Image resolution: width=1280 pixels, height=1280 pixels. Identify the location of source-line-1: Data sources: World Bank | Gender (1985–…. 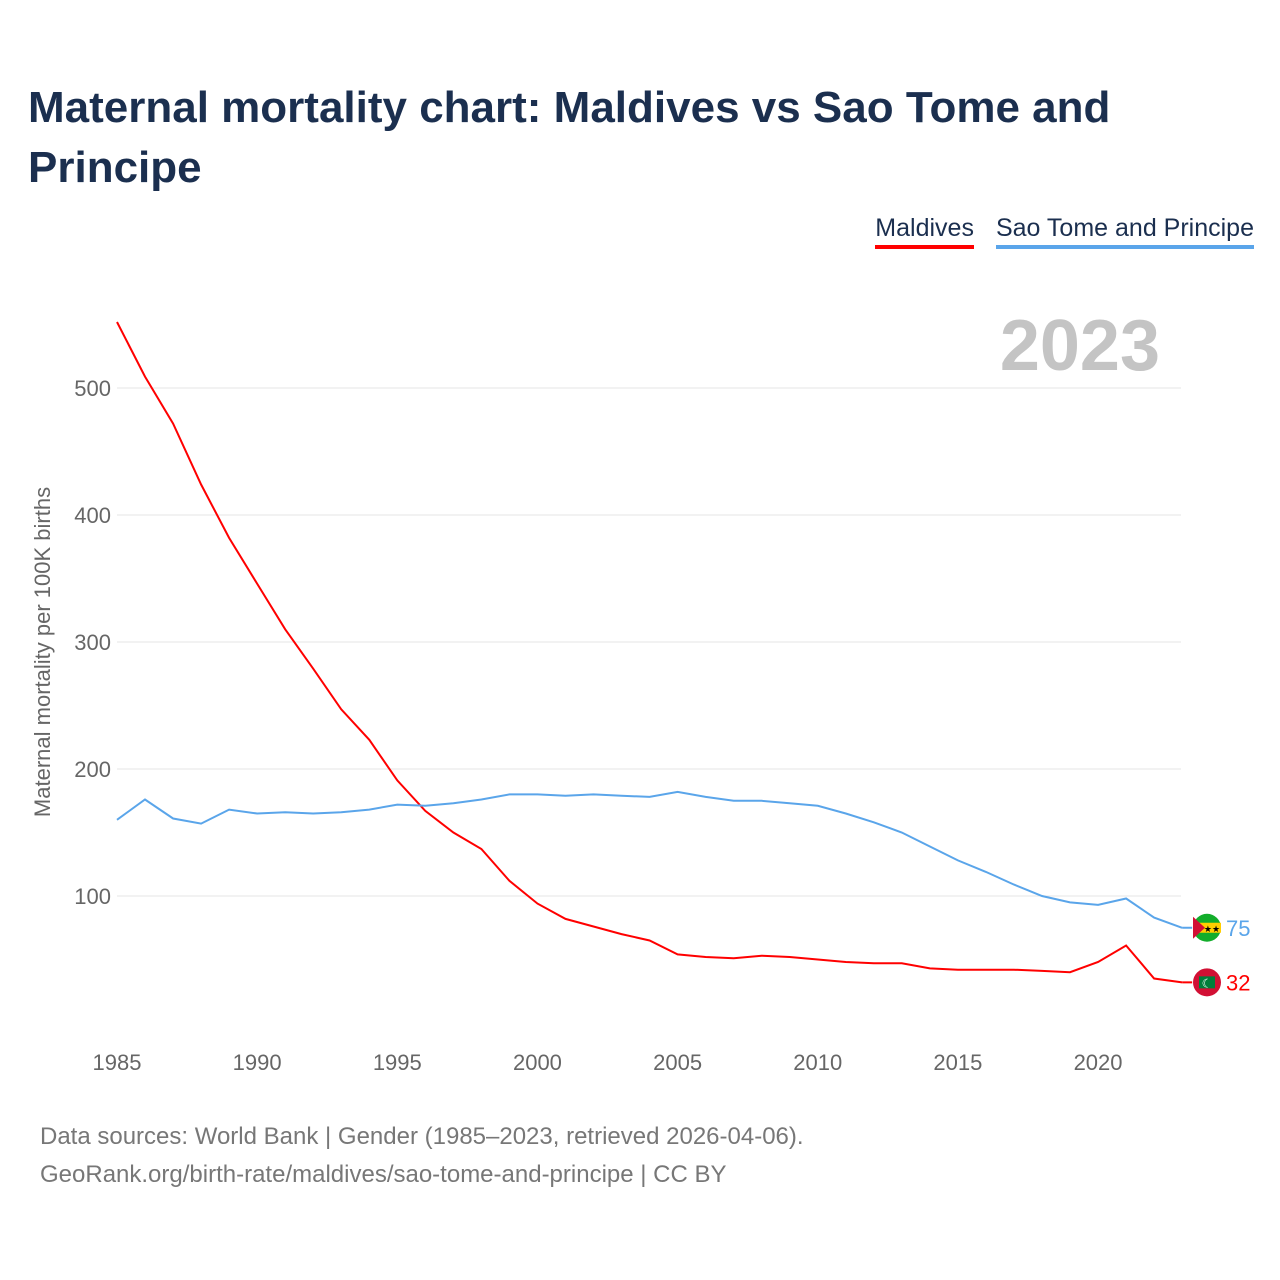
(422, 1136).